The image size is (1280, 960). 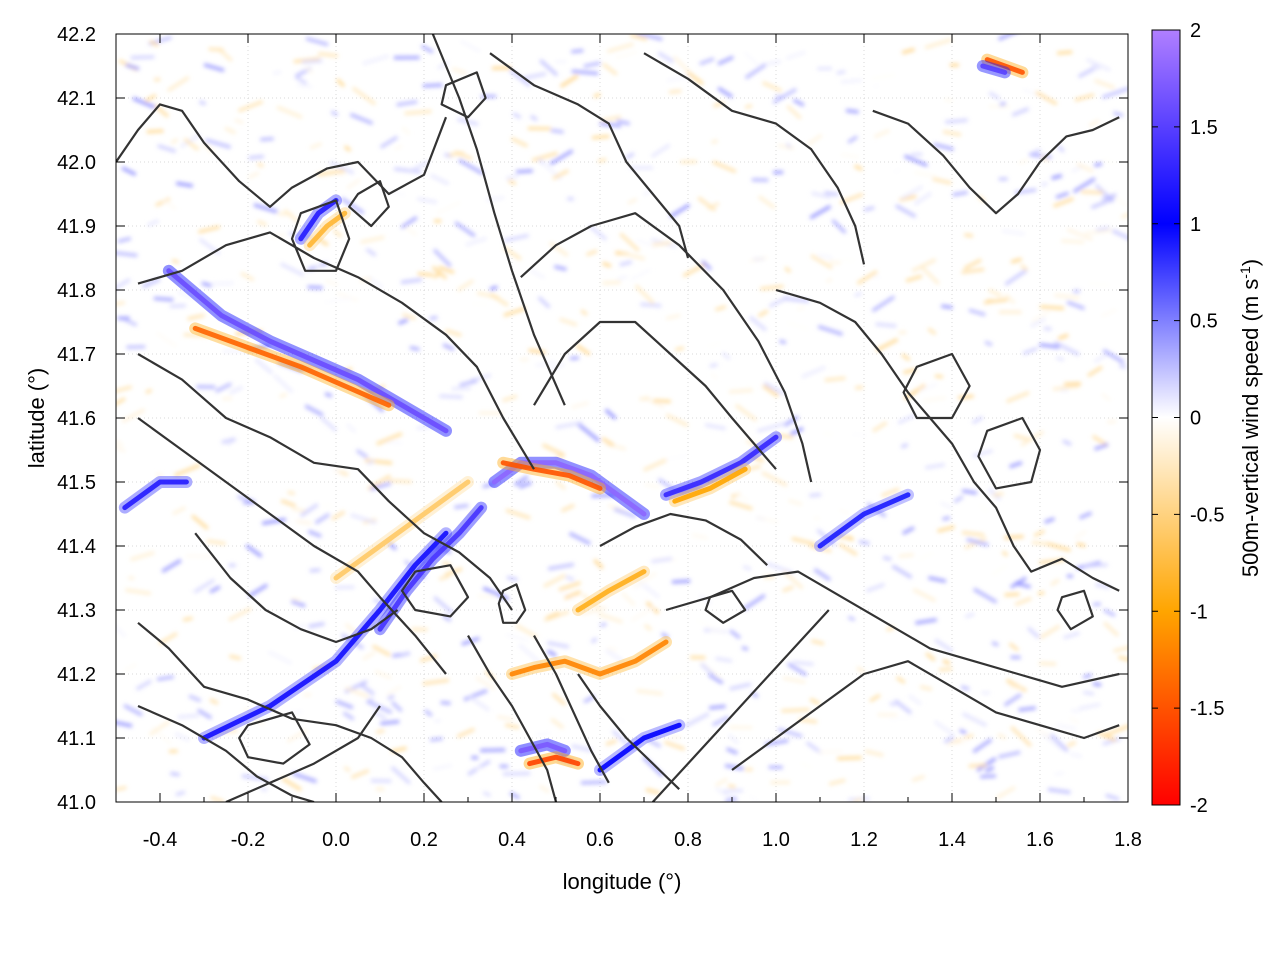 I want to click on colorbar-tick-label: -1, so click(x=1199, y=612).